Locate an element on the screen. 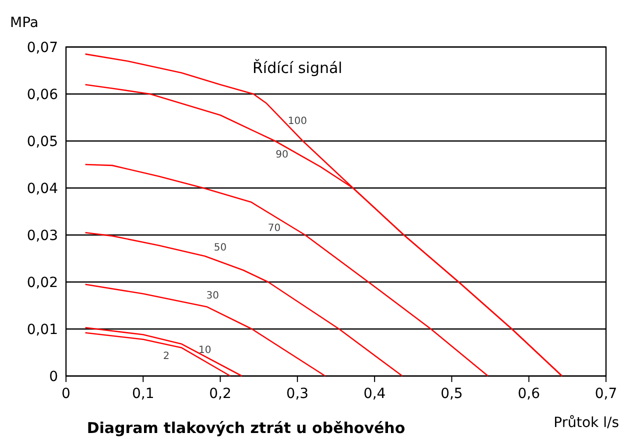  y-tick-label: 0,05 is located at coordinates (42, 142).